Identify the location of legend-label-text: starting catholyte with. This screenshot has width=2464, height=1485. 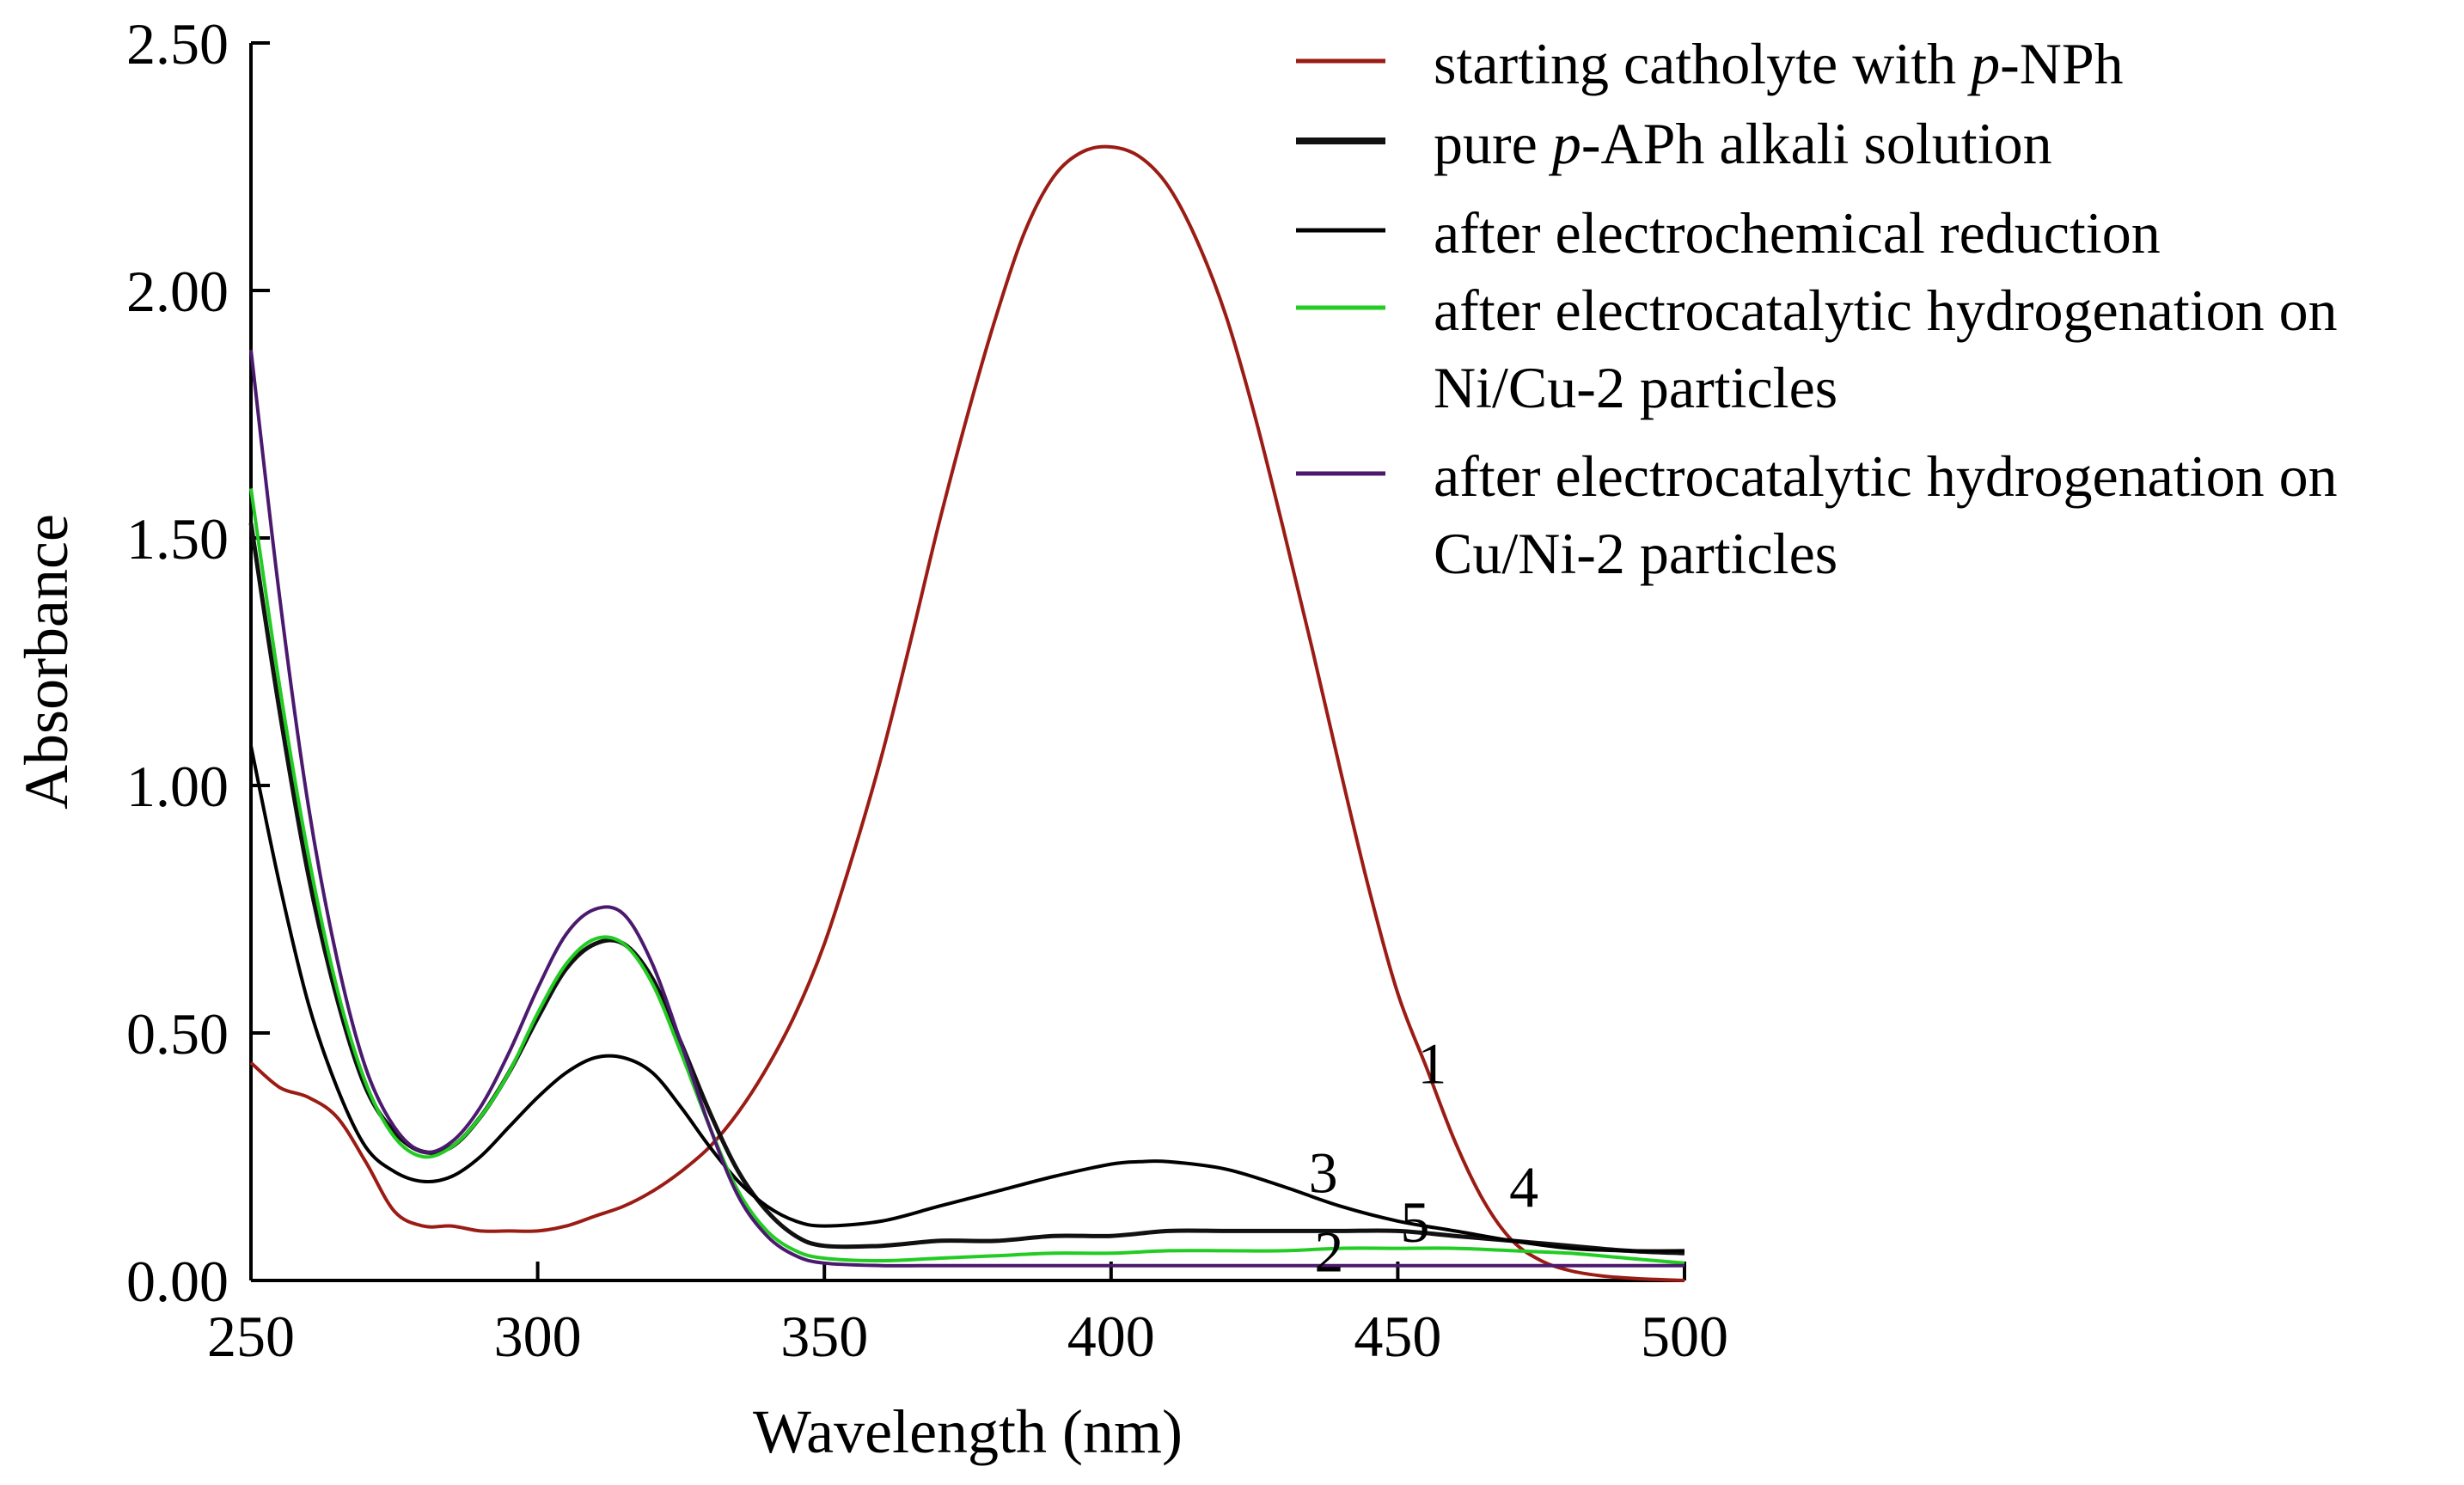
(1702, 63).